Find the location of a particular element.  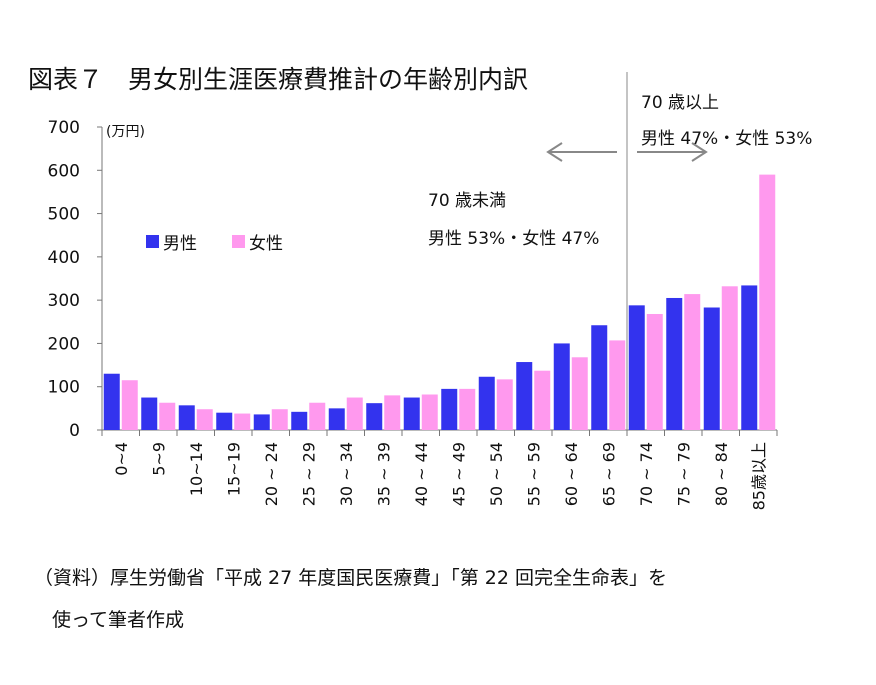

x-tick-label: 10~14 is located at coordinates (196, 469).